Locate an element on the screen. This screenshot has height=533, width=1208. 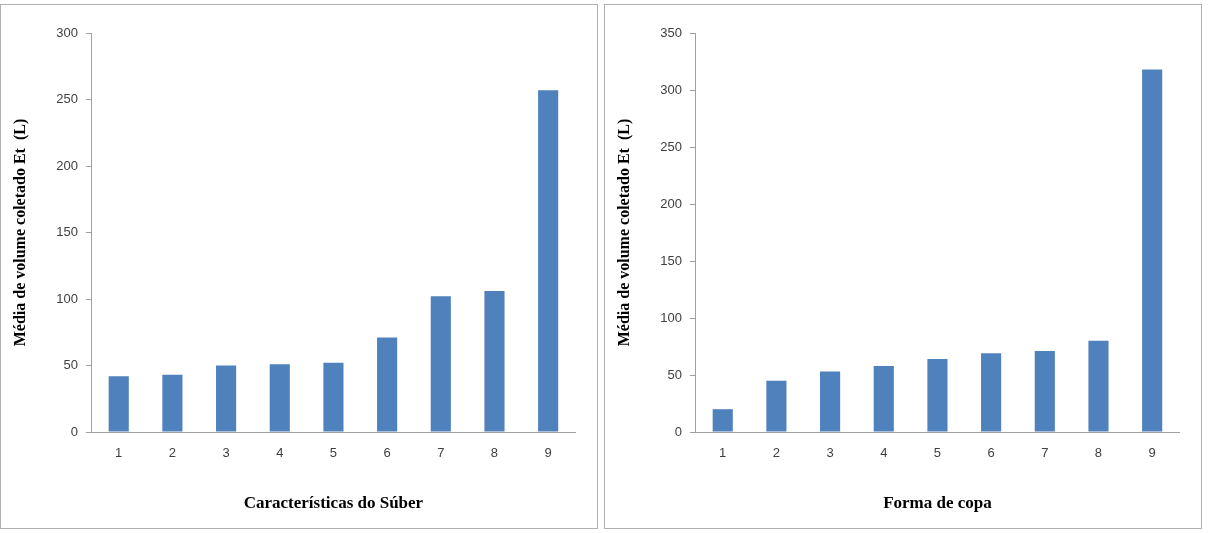
x-axis-title: Características do Súber is located at coordinates (333, 503).